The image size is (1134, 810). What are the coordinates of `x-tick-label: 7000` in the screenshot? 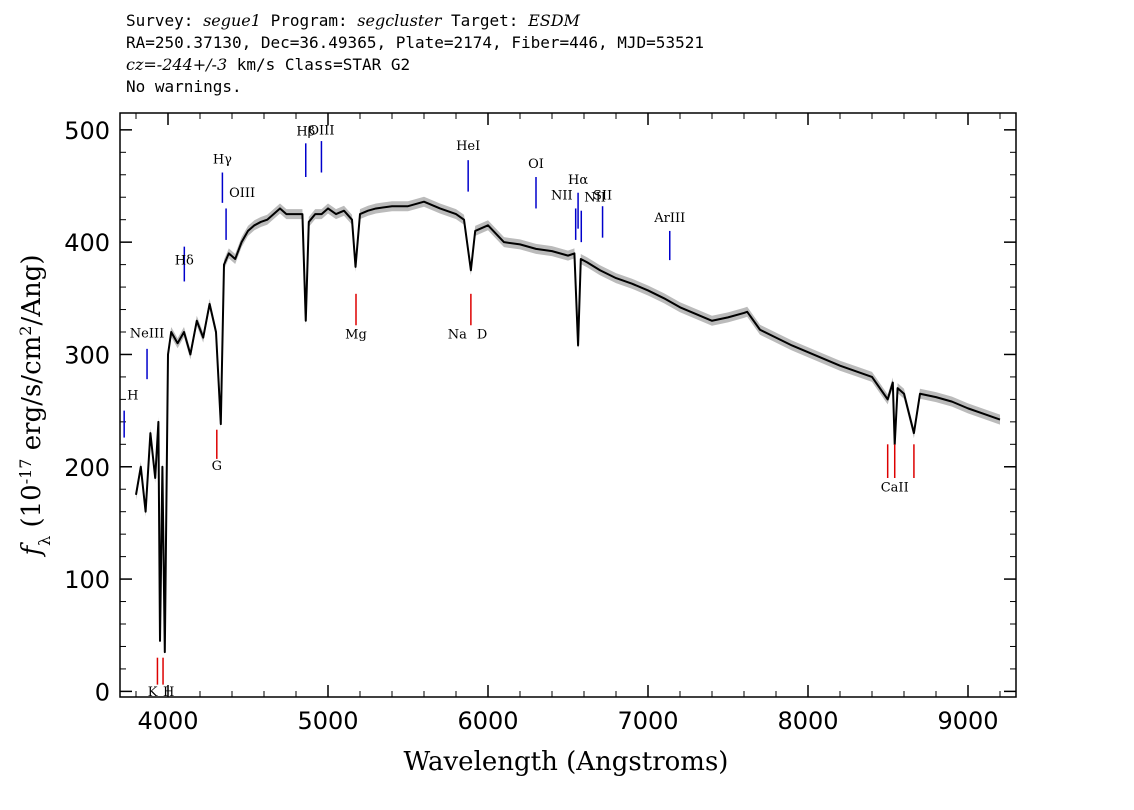 It's located at (647, 721).